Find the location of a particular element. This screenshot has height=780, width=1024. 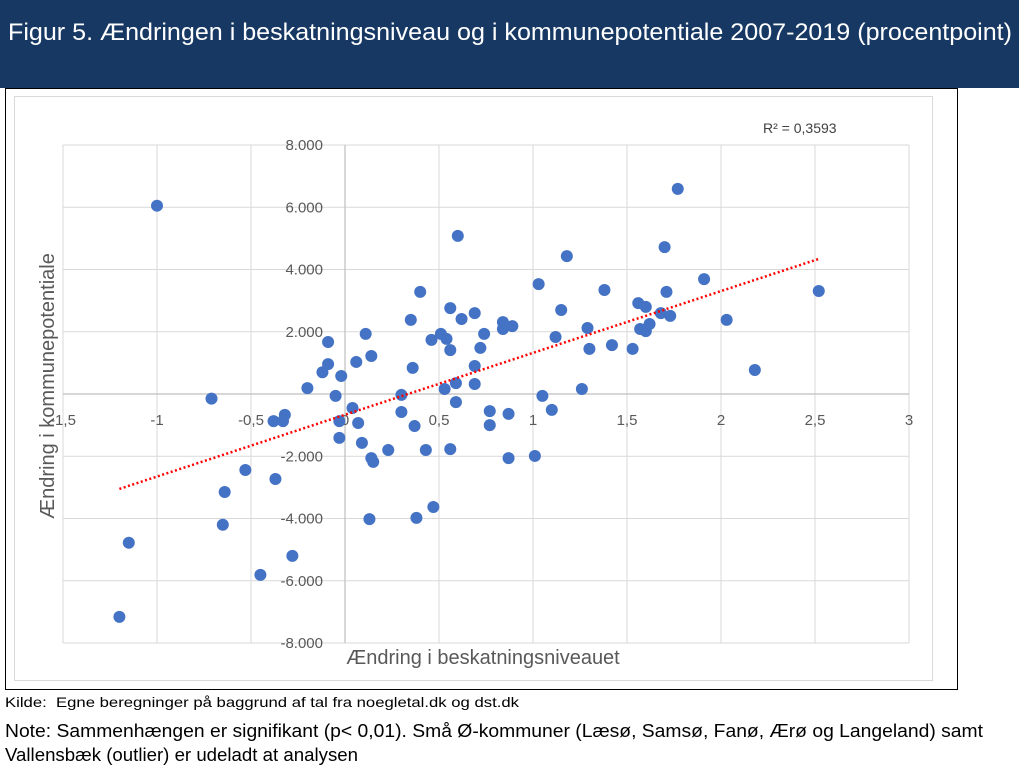

x-tick-label: 0,5 is located at coordinates (439, 420).